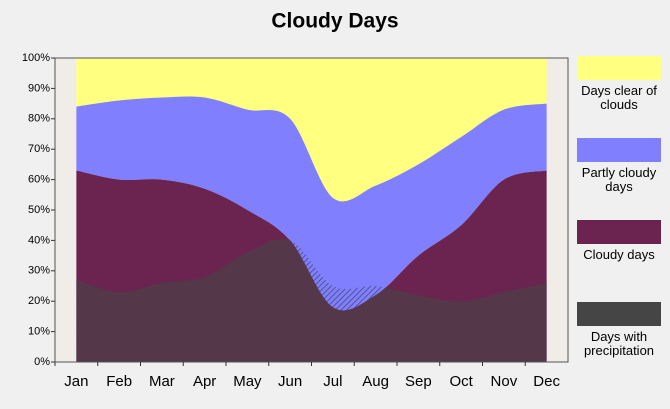  Describe the element at coordinates (504, 381) in the screenshot. I see `x-tick-label: Nov` at that location.